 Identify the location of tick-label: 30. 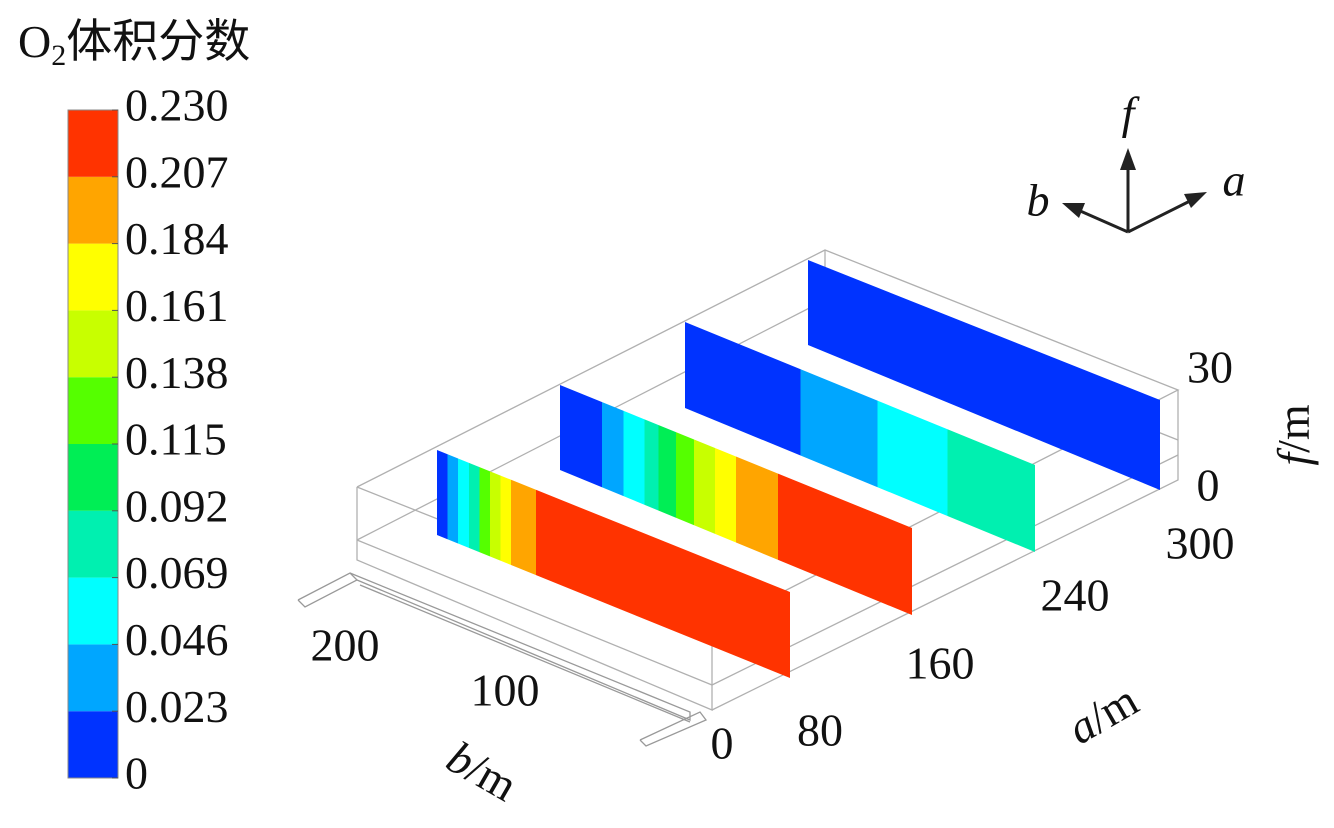
(1210, 367).